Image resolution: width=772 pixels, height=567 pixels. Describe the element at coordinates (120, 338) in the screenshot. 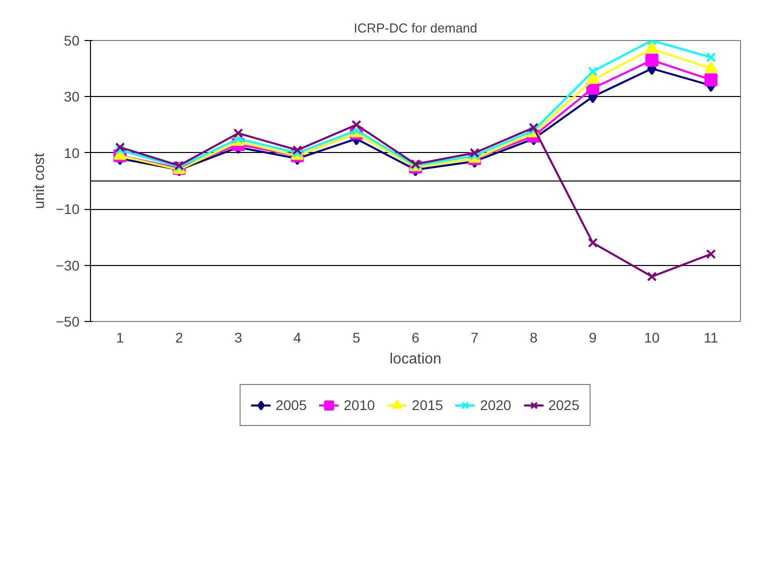

I see `x-tick-label: 1` at that location.